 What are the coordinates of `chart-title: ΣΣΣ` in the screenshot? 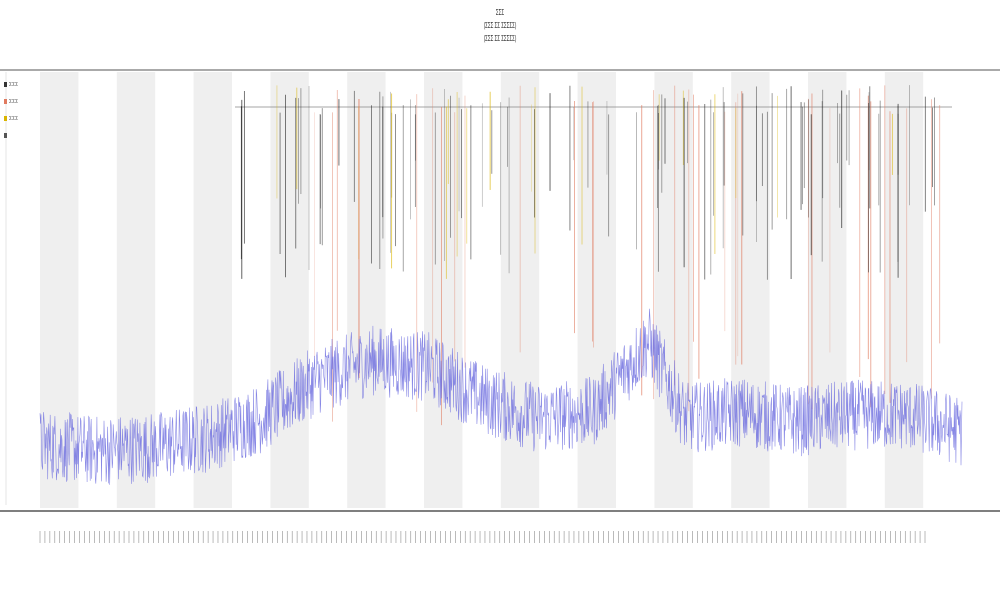 It's located at (500, 12).